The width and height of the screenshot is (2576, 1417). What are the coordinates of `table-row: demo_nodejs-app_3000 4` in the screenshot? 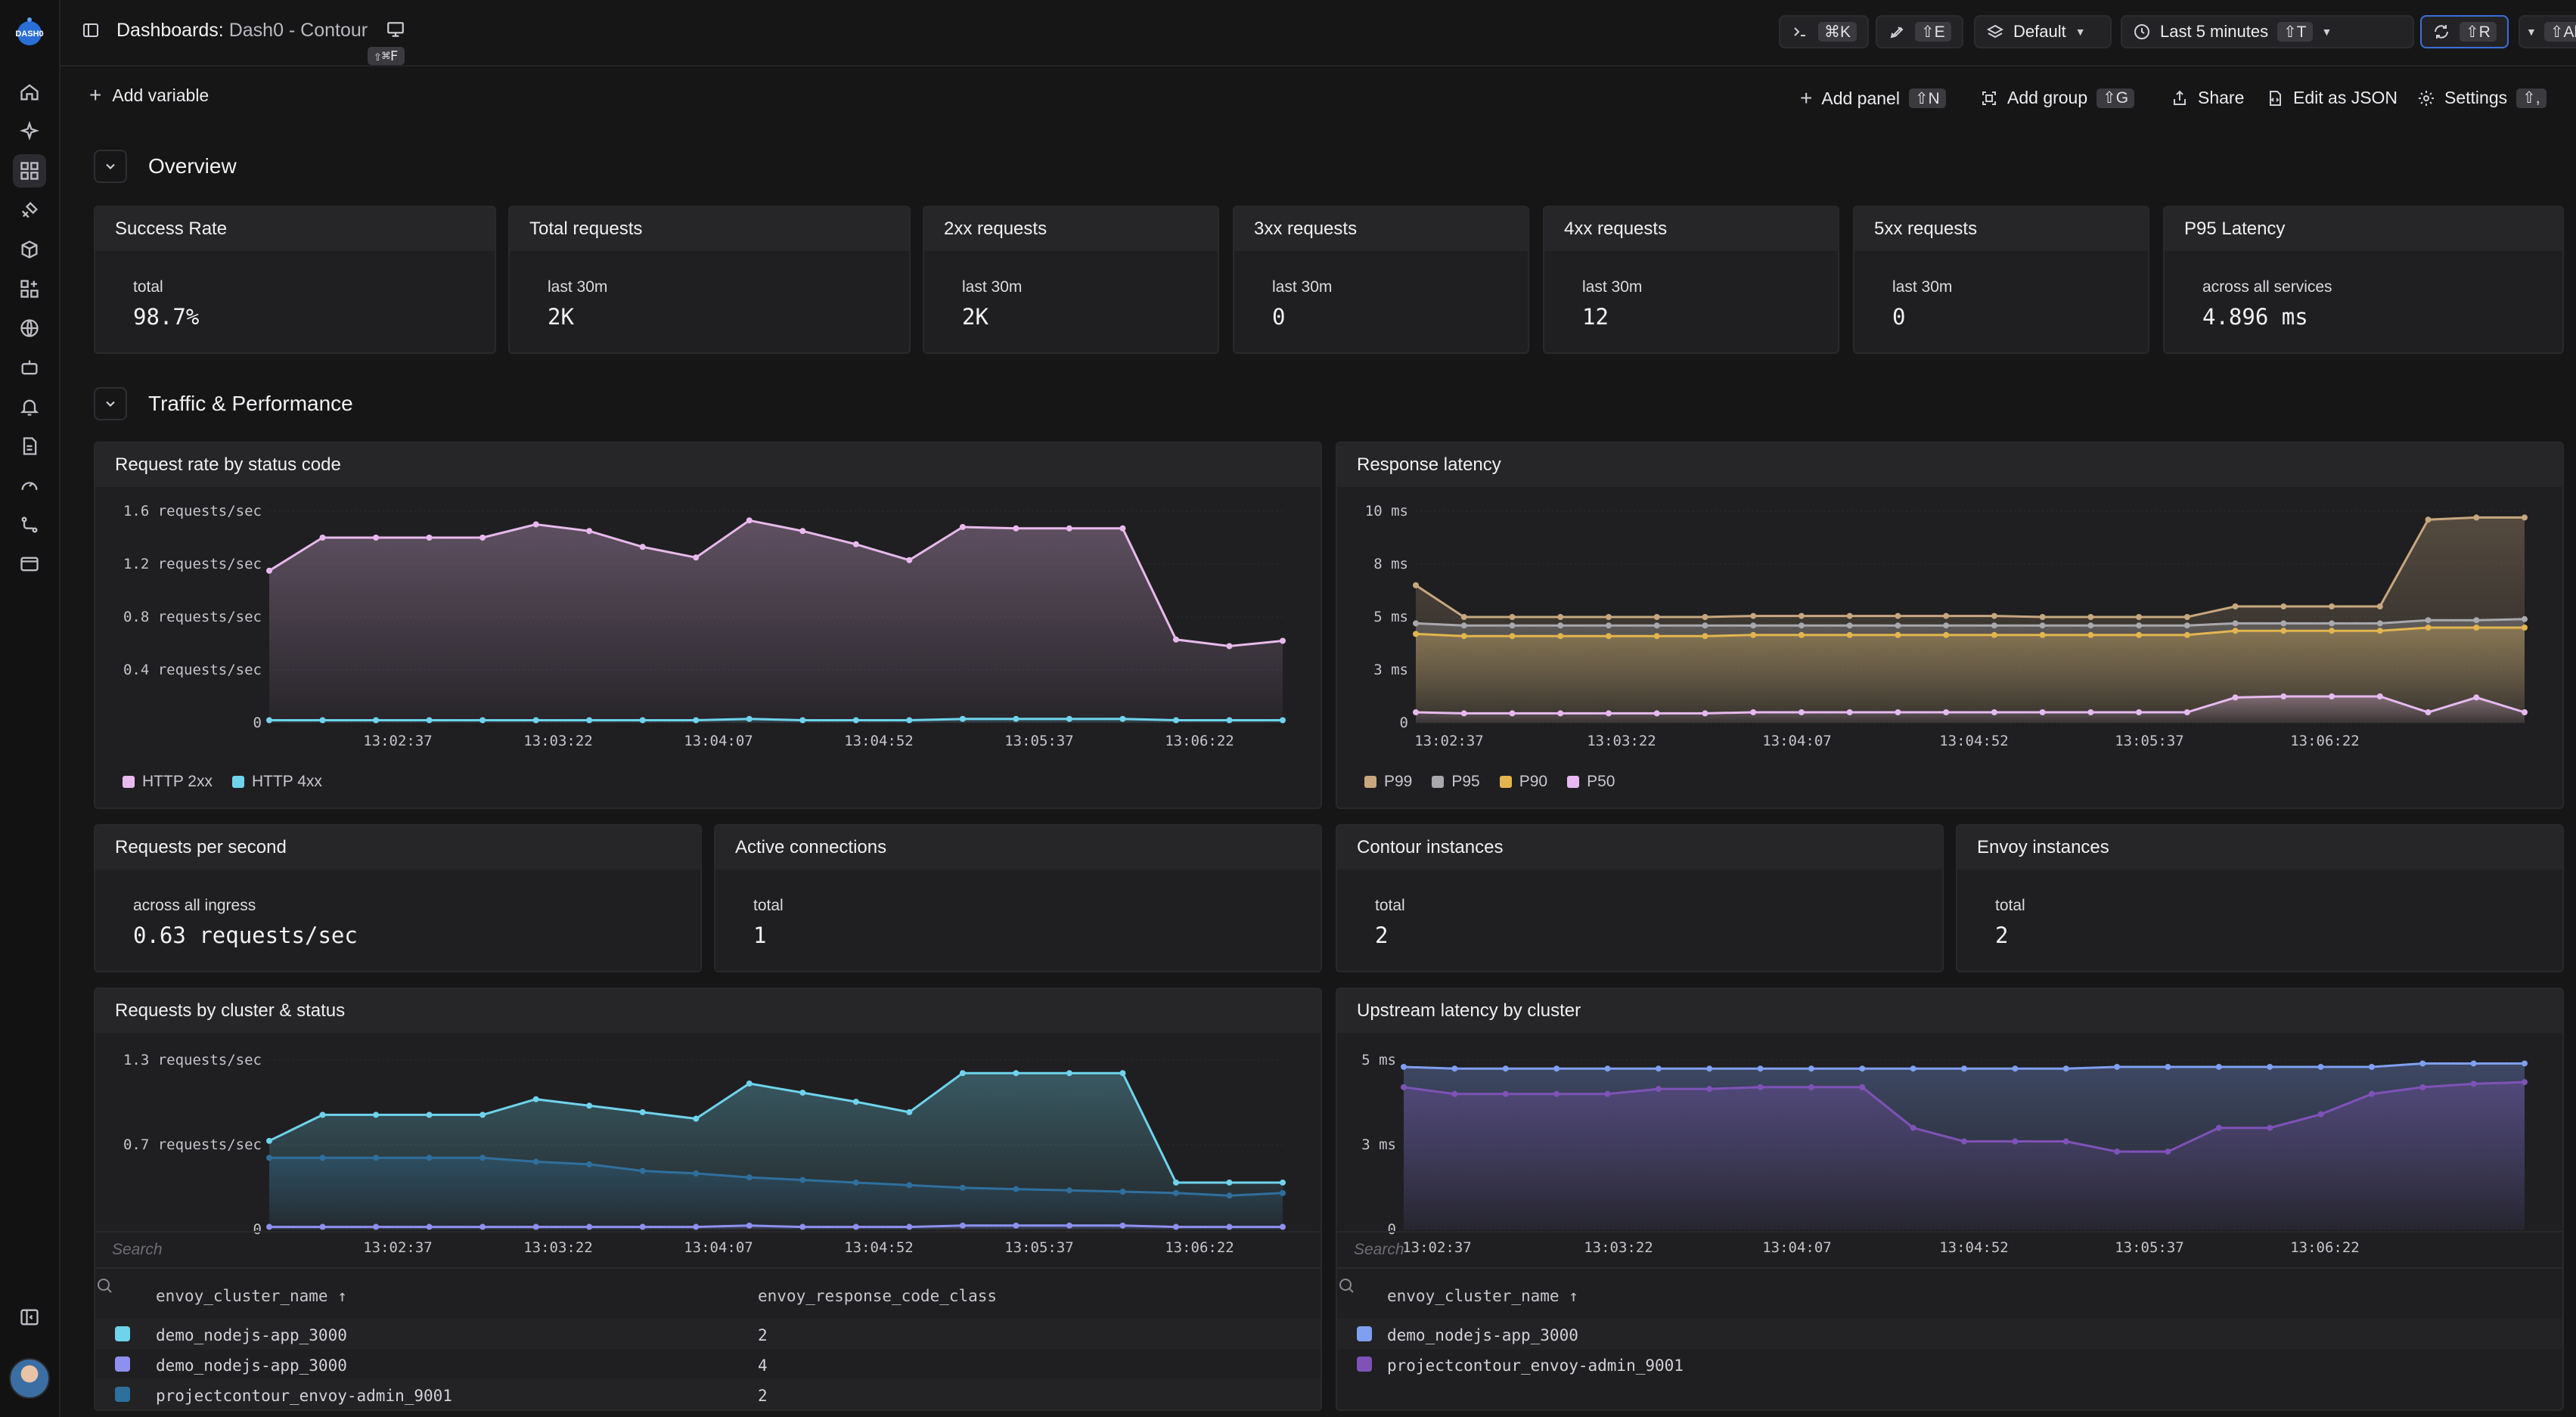 It's located at (708, 1364).